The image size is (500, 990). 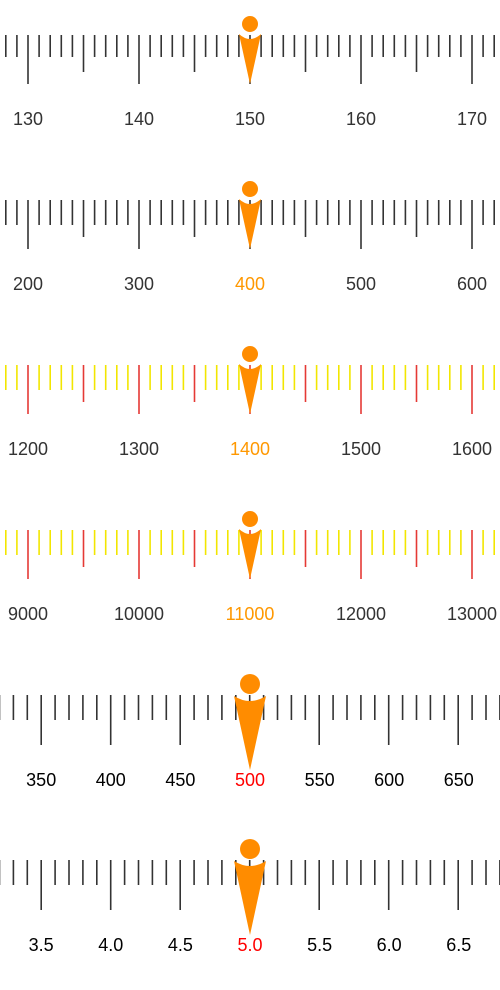 What do you see at coordinates (361, 449) in the screenshot?
I see `scale-label: 1500` at bounding box center [361, 449].